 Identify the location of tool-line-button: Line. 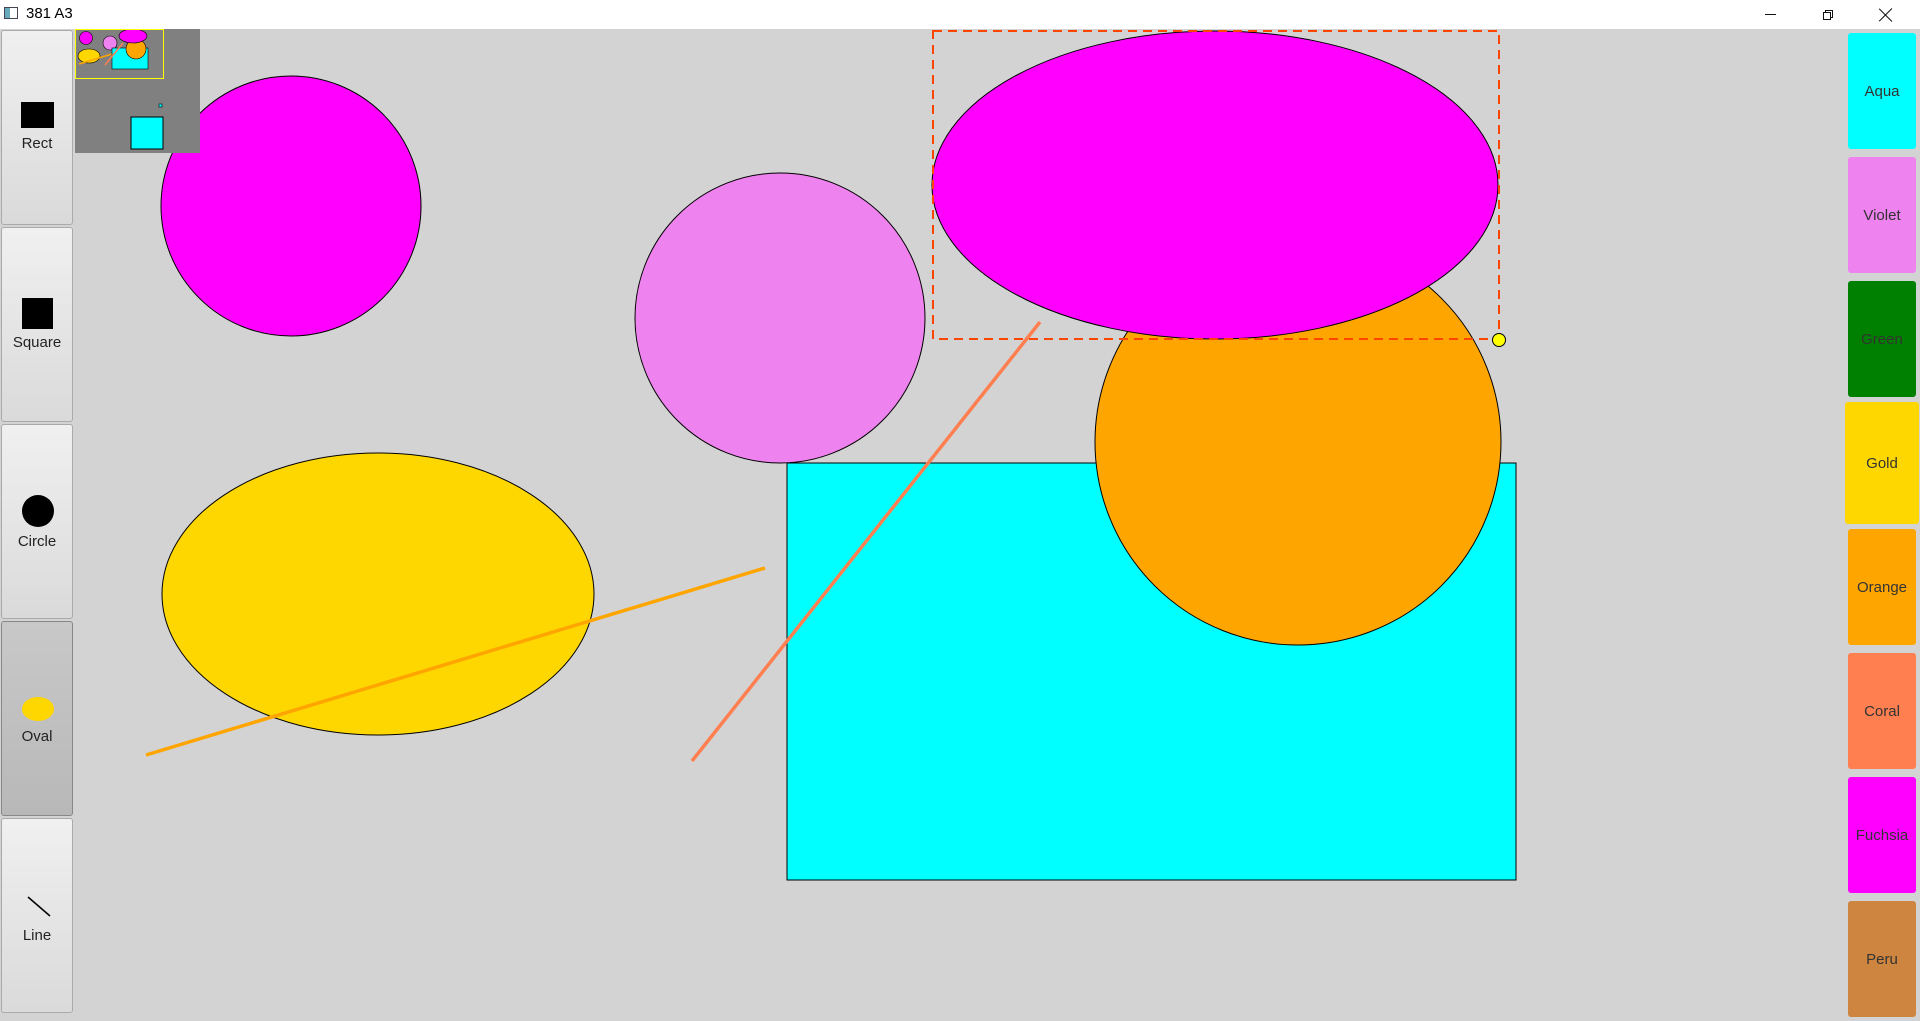
(37, 915).